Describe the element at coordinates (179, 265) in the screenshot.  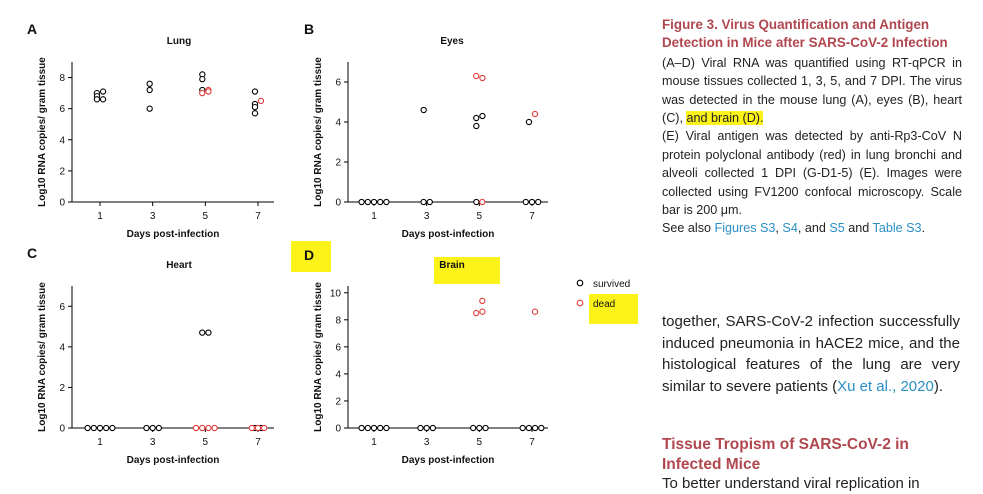
I see `panel-title-heart: Heart` at that location.